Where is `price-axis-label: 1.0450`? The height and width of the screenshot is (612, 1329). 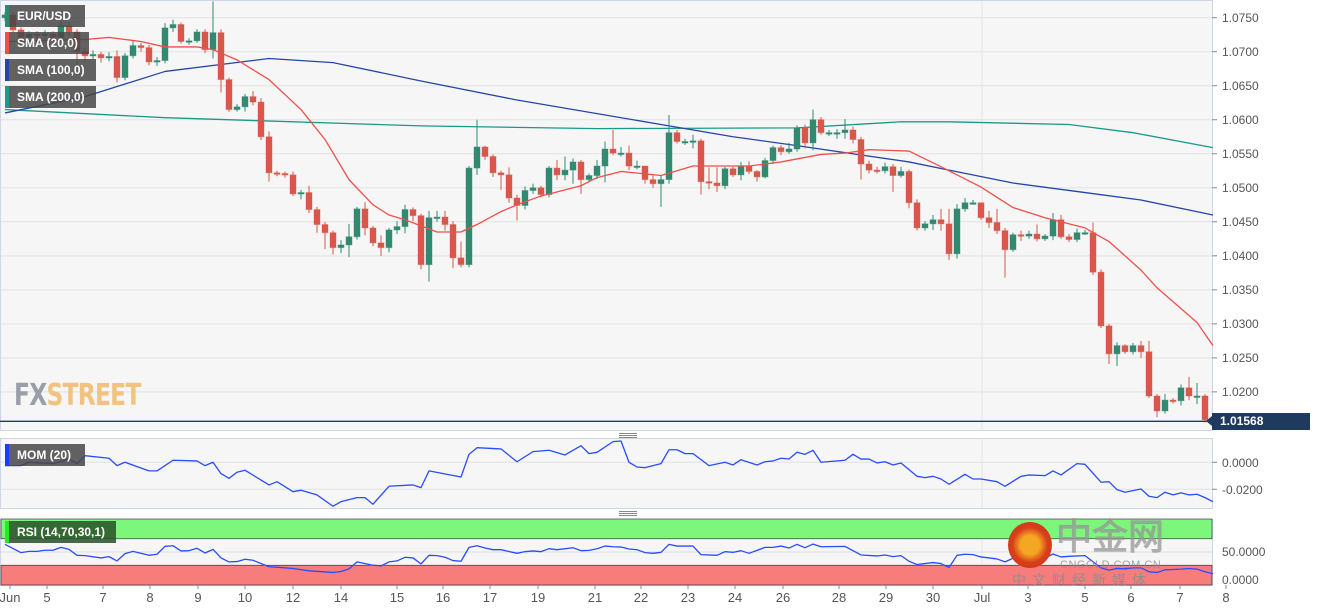
price-axis-label: 1.0450 is located at coordinates (1240, 221).